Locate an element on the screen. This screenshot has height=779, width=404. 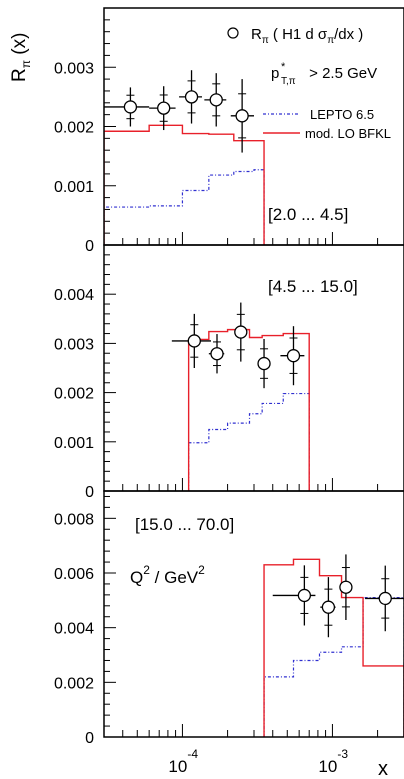
q2-sup2: 2 is located at coordinates (201, 570).